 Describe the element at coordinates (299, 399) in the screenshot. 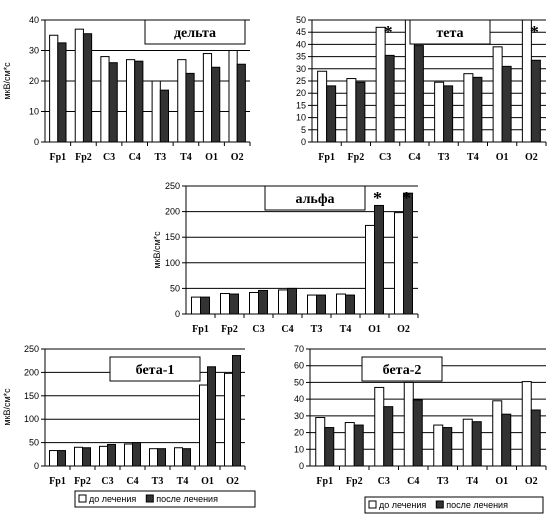

I see `y-tick-label: 40` at that location.